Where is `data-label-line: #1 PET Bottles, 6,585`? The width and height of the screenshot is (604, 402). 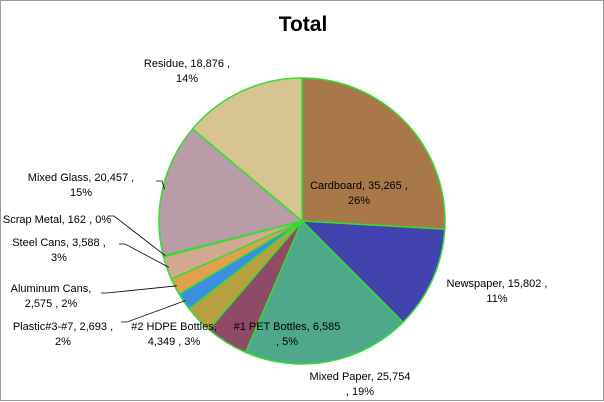
data-label-line: #1 PET Bottles, 6,585 is located at coordinates (287, 327).